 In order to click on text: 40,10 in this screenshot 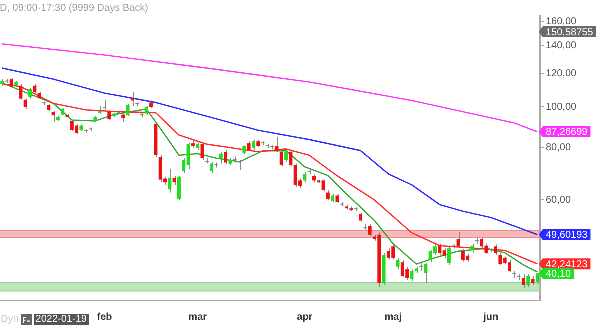, I will do `click(559, 274)`.